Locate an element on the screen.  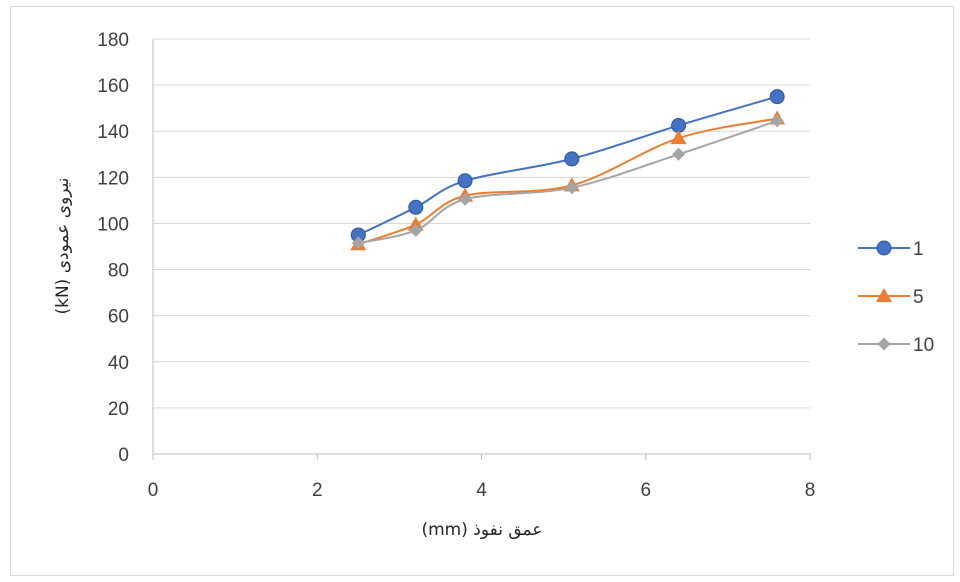
legend-label: 10 is located at coordinates (923, 345).